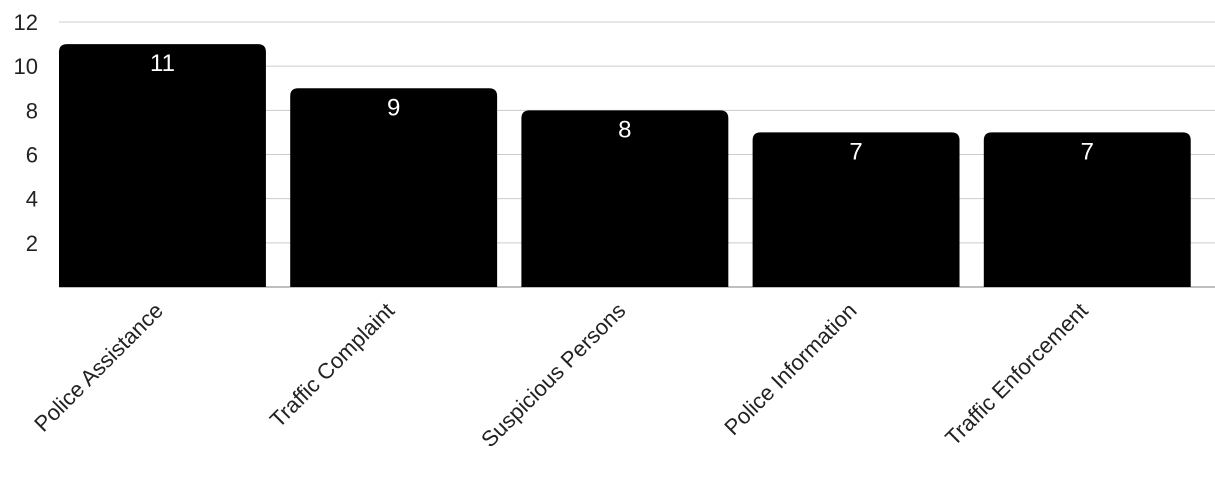 This screenshot has width=1215, height=487. What do you see at coordinates (32, 110) in the screenshot?
I see `y-tick-label: 8` at bounding box center [32, 110].